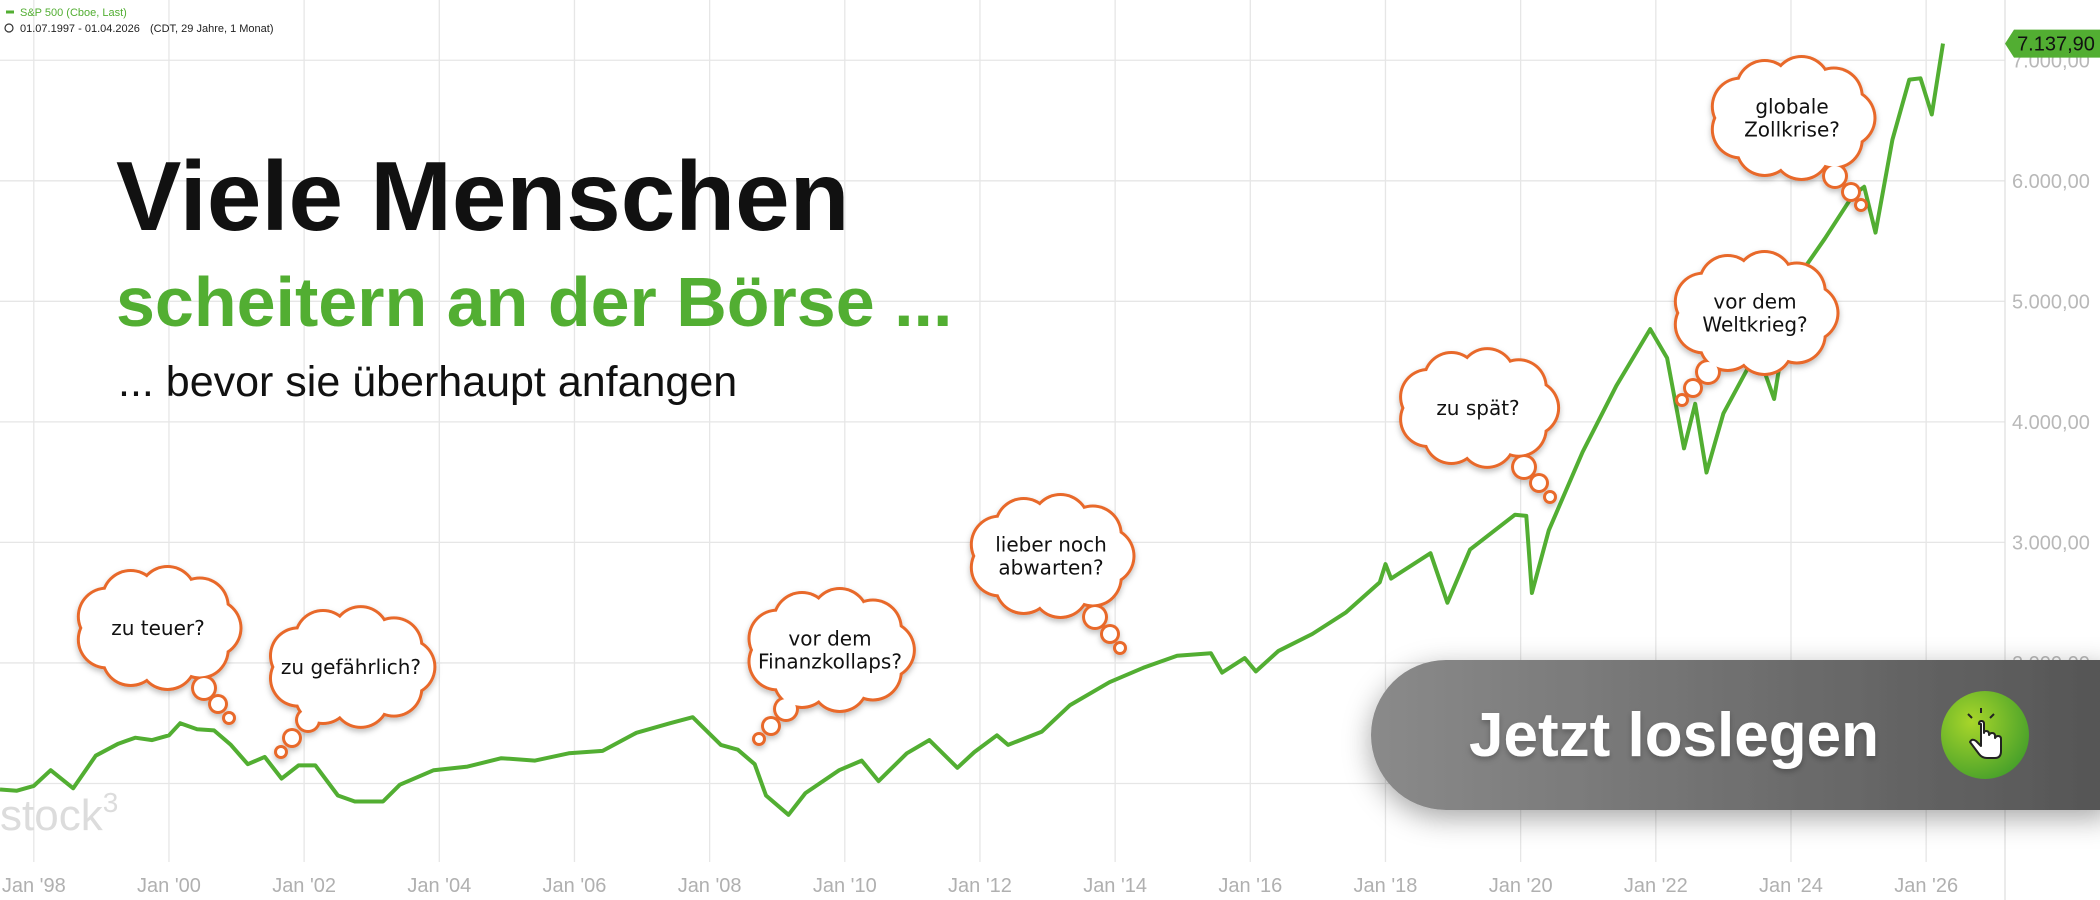  What do you see at coordinates (710, 886) in the screenshot?
I see `x-tick-label: Jan '08` at bounding box center [710, 886].